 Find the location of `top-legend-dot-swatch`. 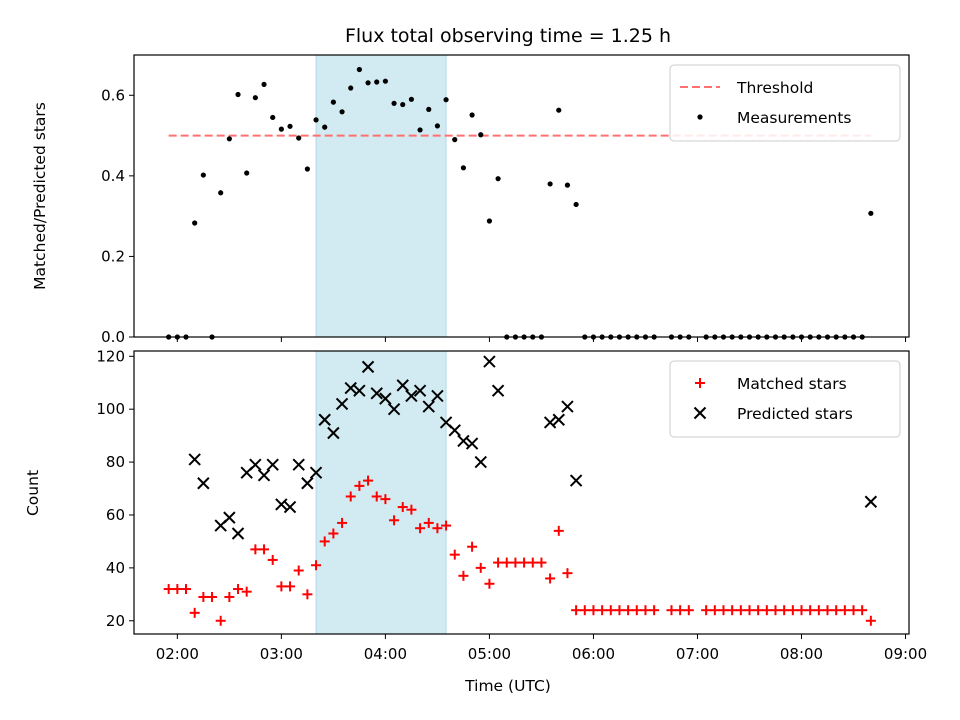

top-legend-dot-swatch is located at coordinates (700, 117).